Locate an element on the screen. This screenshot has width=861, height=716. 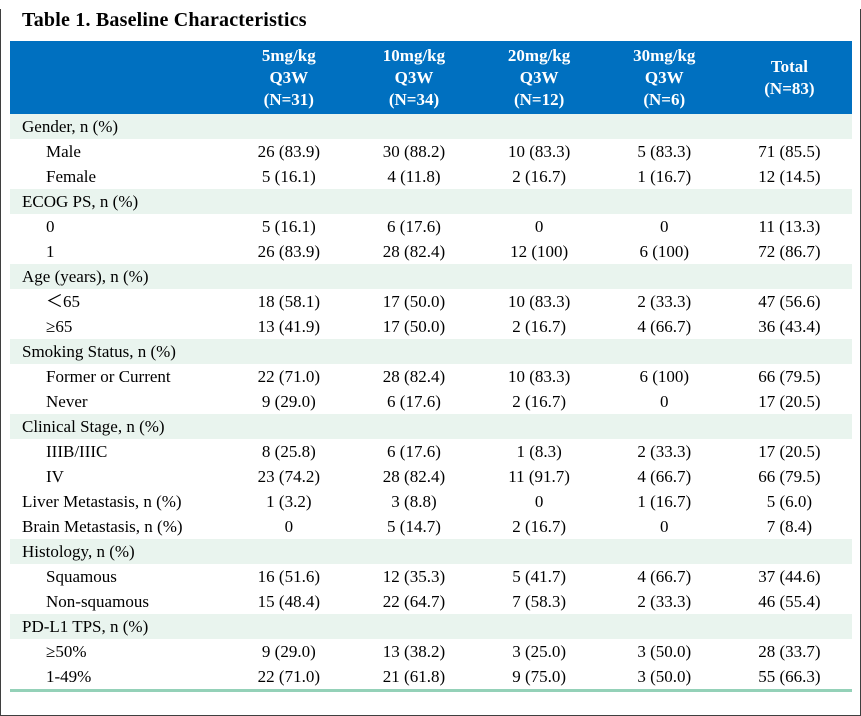
table-row: Age (years), n (%) is located at coordinates (431, 276).